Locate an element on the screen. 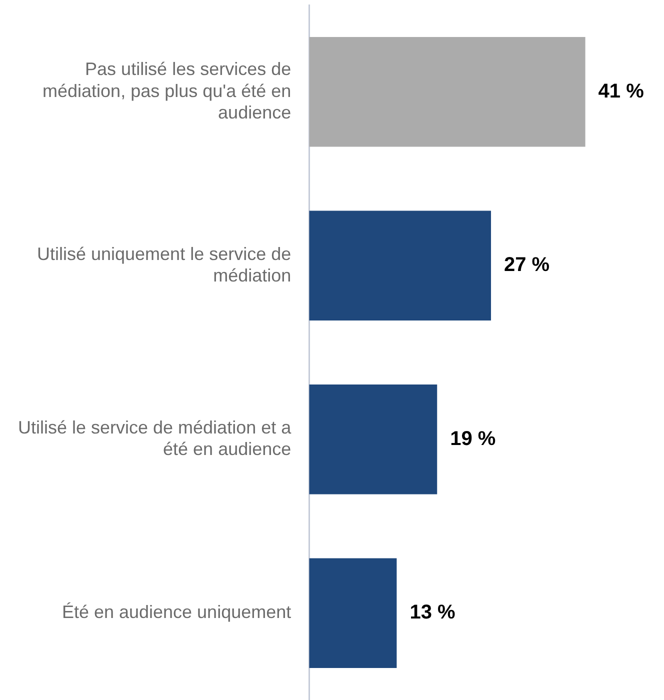 The height and width of the screenshot is (700, 664). data-label: 27 % is located at coordinates (527, 265).